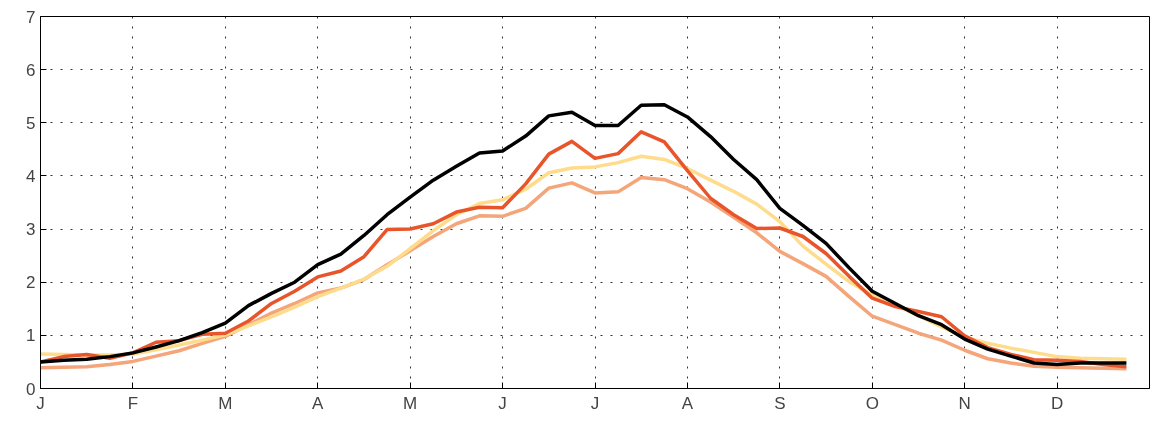 The image size is (1157, 424). I want to click on y-tick-label: 4, so click(31, 176).